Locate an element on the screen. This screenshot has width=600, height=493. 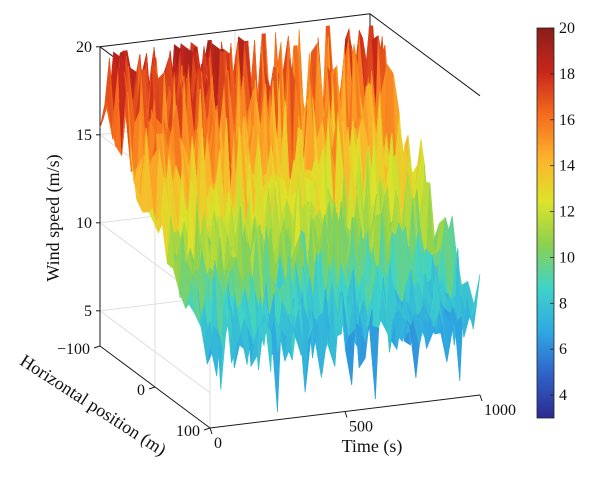
colorbar-tick-labels: 4 6 8 10 12 14 16 18 20 is located at coordinates (562, 212).